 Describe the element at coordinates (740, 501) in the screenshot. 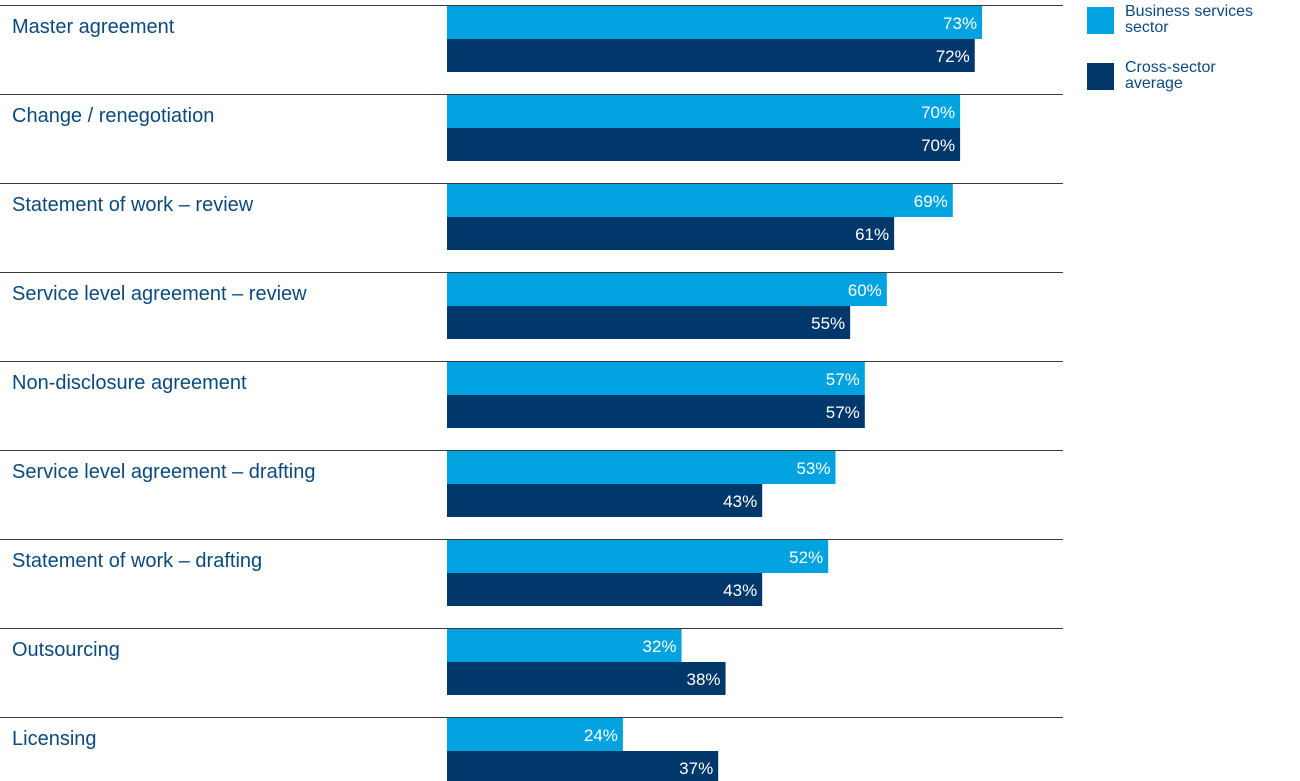

I see `value-label-service-level-agreement-drafting-cross-sector: 43%` at that location.